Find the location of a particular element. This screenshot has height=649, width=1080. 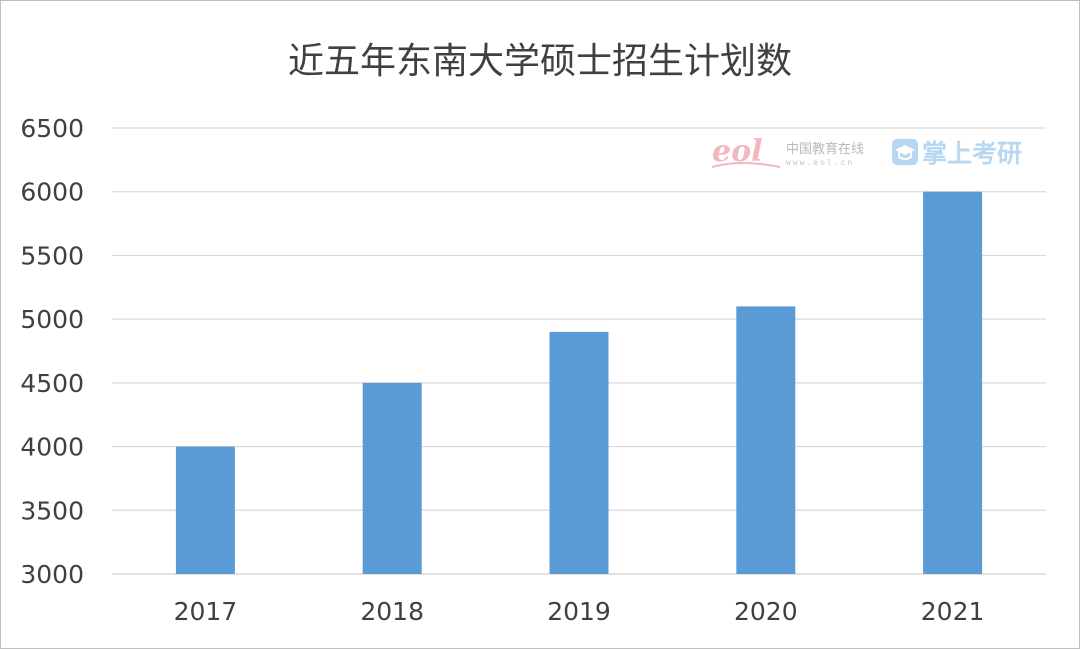

x-tick-label: 2018 is located at coordinates (392, 611).